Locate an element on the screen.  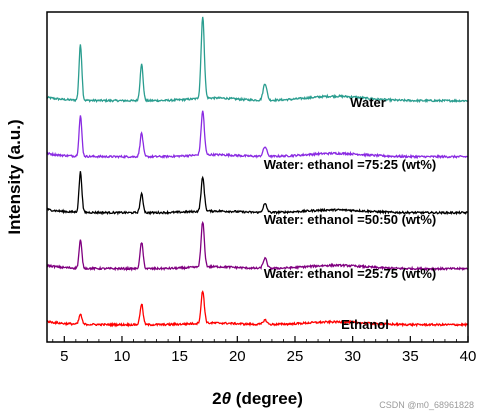
series-label-4: Ethanol is located at coordinates (365, 324).